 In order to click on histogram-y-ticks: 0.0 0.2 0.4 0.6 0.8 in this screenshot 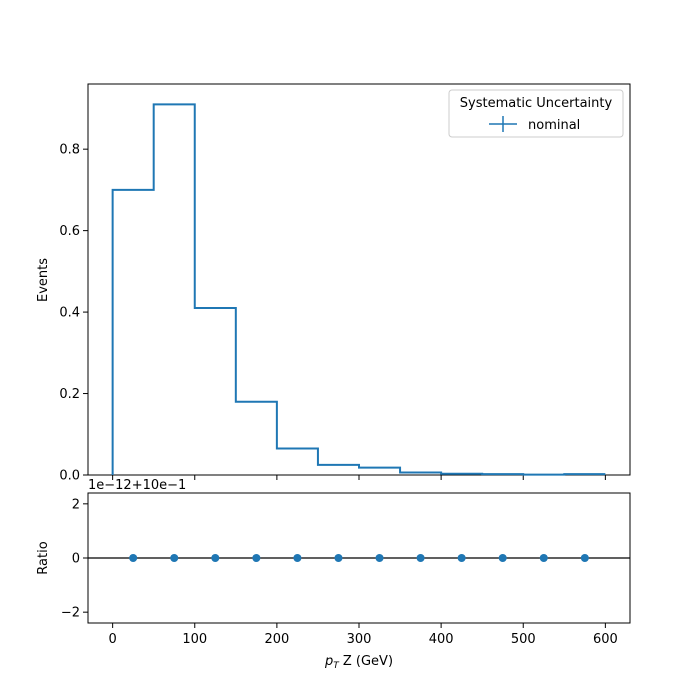, I will do `click(73, 313)`.